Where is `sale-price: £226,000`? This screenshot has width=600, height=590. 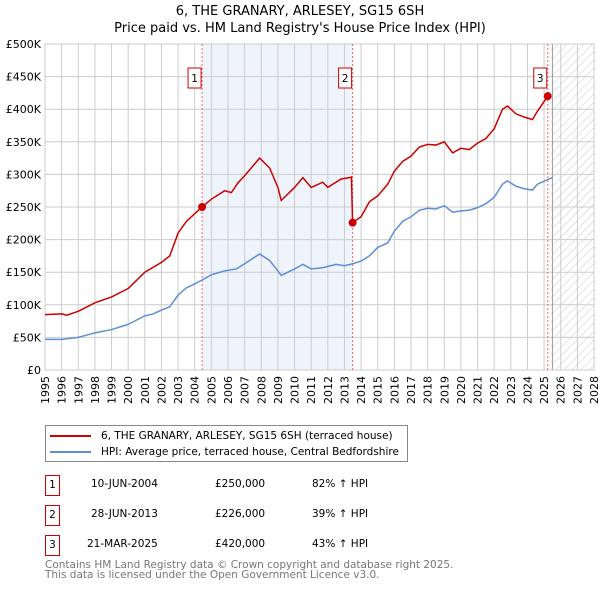 sale-price: £226,000 is located at coordinates (240, 514).